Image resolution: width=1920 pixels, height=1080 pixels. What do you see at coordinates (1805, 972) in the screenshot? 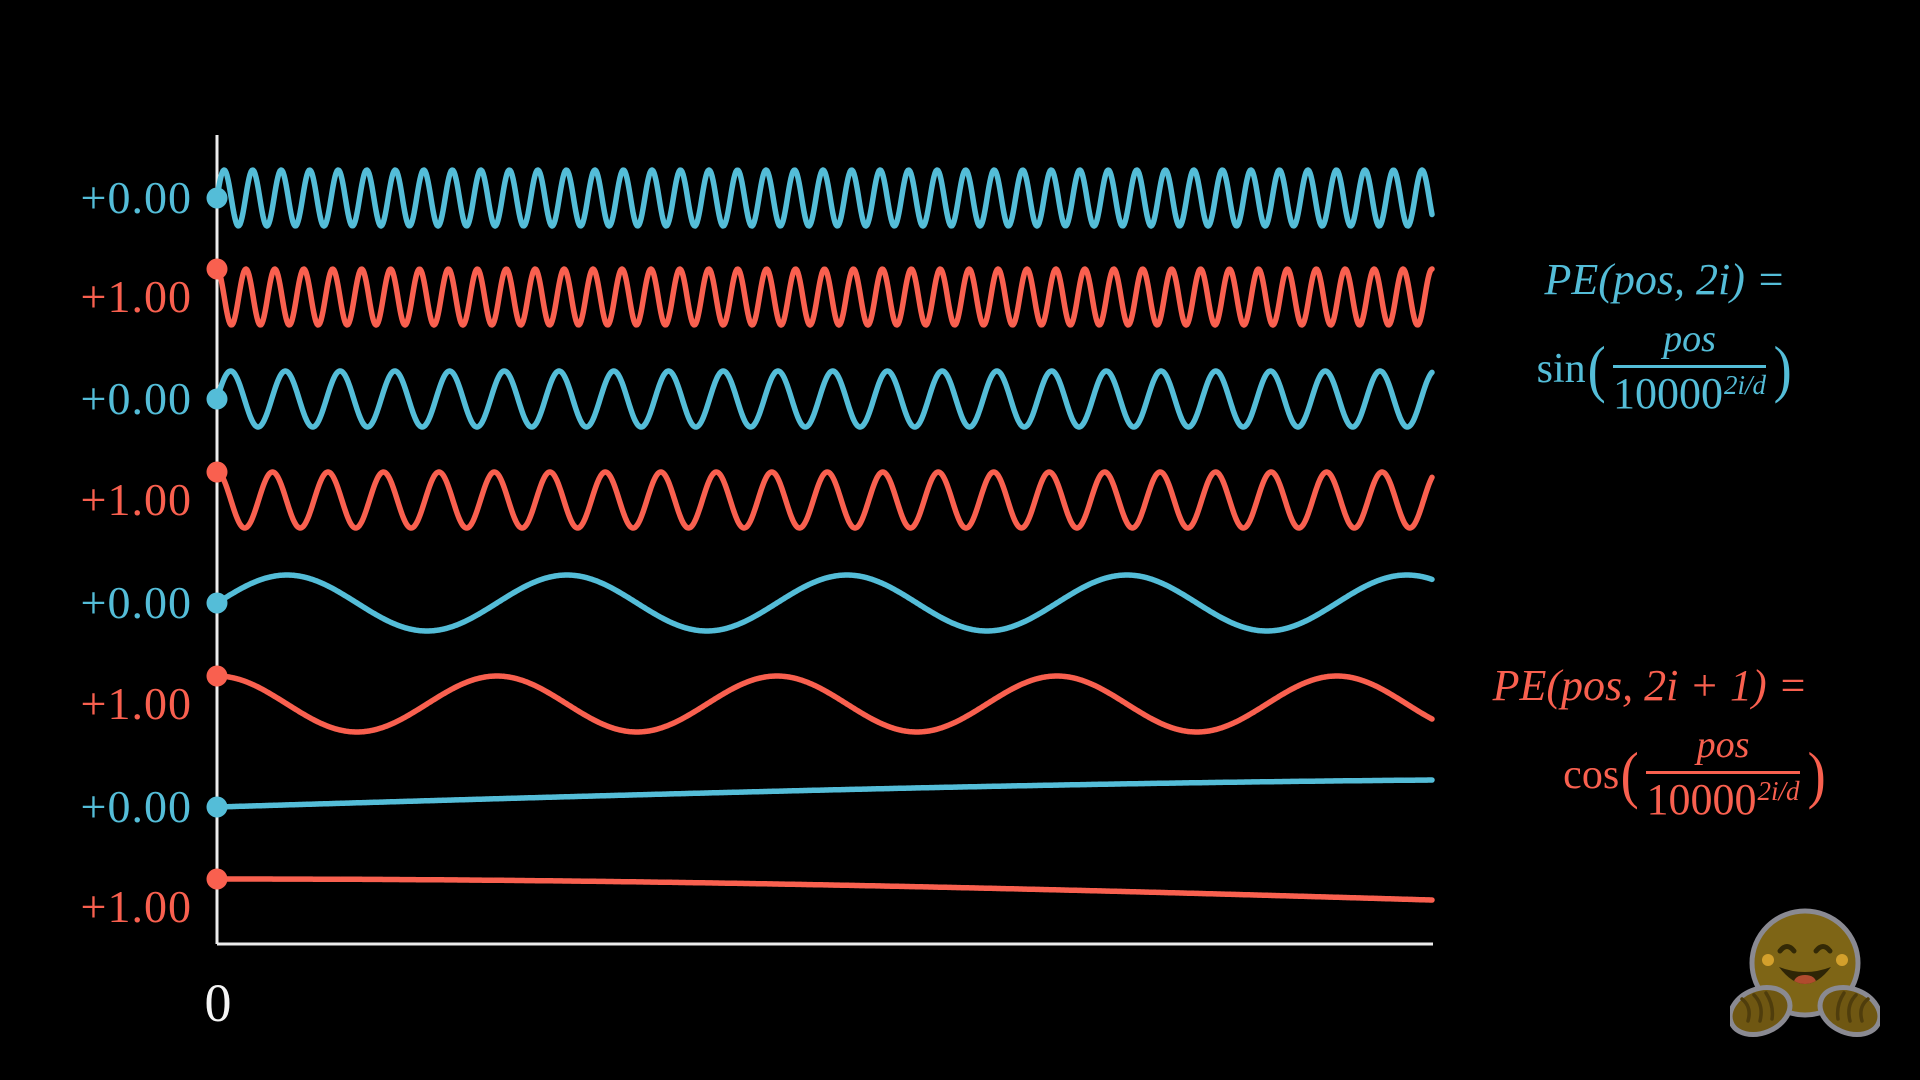
I see `hugging-face-logo` at bounding box center [1805, 972].